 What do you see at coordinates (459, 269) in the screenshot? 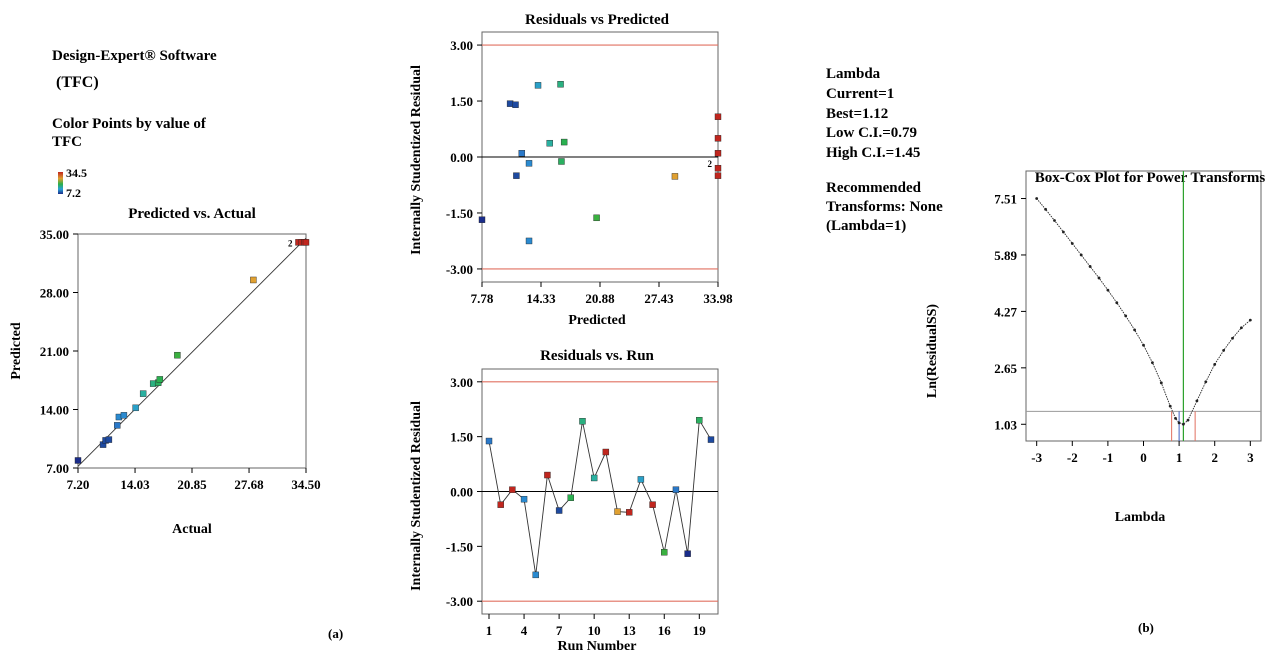
I see `y-tick-label: -3.00` at bounding box center [459, 269].